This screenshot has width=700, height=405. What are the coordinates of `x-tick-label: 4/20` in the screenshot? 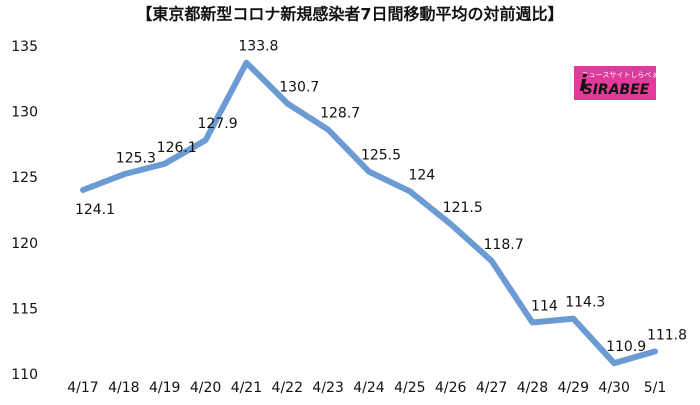 It's located at (205, 388).